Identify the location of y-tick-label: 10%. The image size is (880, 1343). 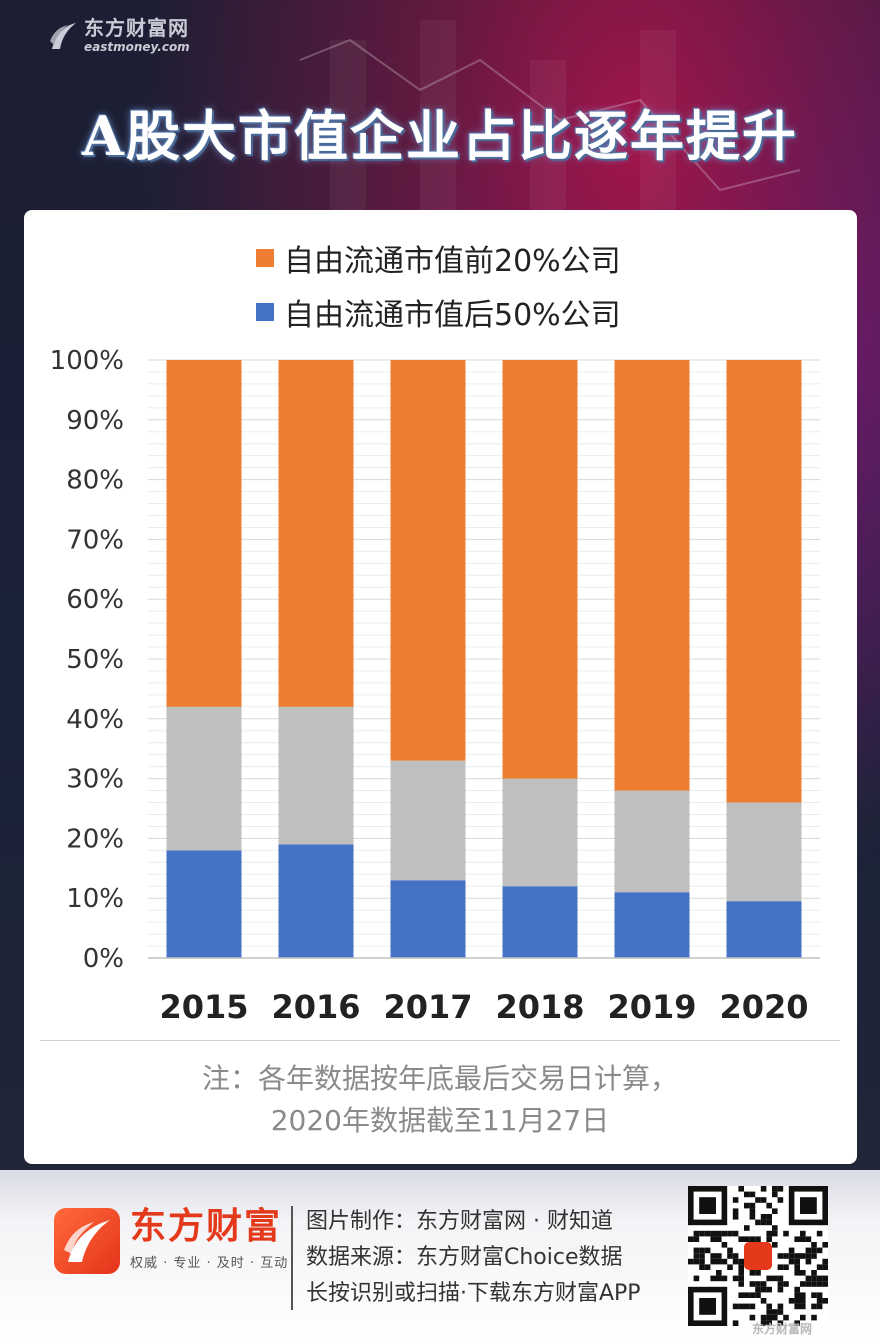
(95, 899).